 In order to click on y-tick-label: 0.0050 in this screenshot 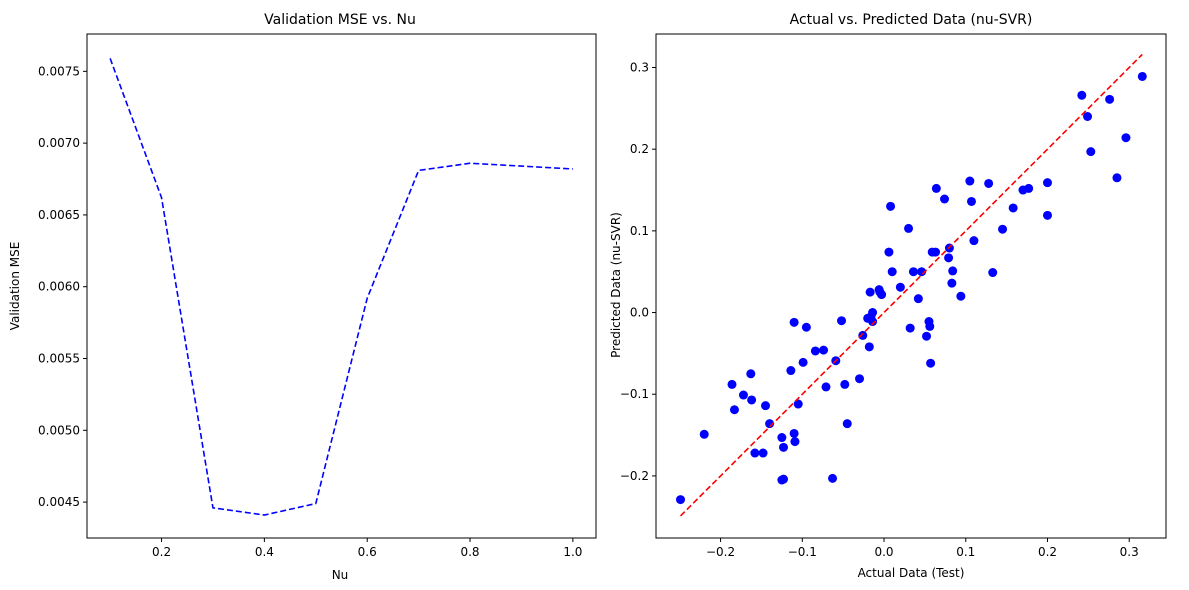, I will do `click(59, 430)`.